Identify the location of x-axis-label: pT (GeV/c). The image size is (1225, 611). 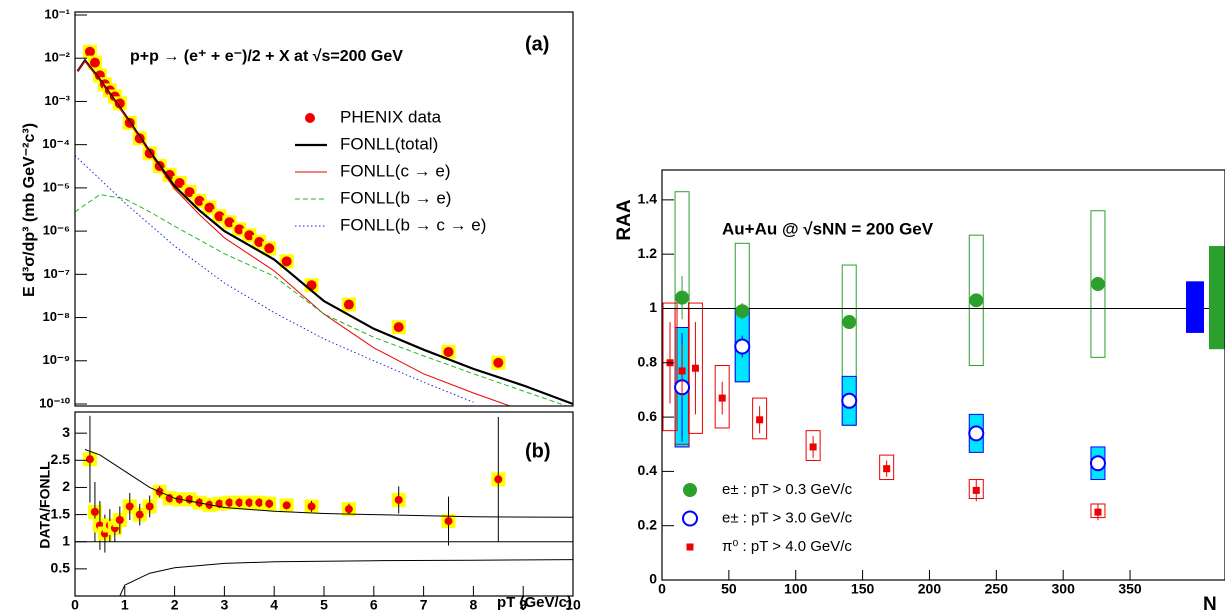
(534, 602).